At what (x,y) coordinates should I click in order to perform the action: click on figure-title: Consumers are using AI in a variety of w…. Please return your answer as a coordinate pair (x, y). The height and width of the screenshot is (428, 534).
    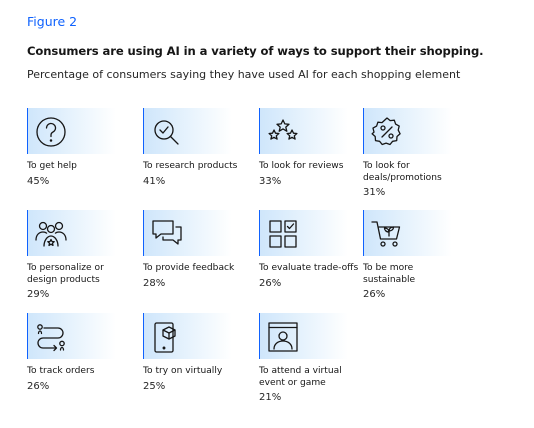
    Looking at the image, I should click on (255, 51).